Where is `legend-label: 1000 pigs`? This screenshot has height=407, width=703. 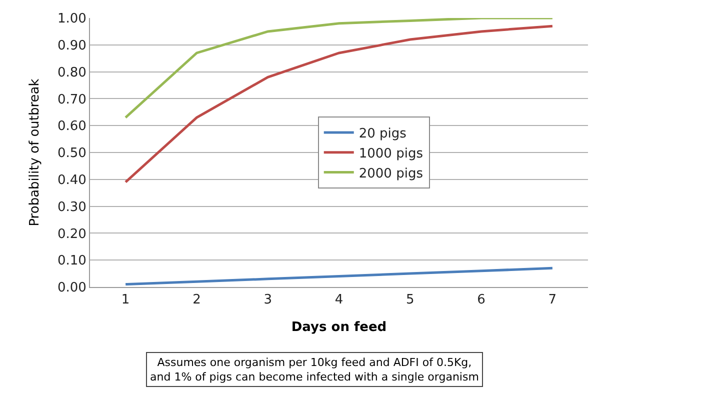
legend-label: 1000 pigs is located at coordinates (391, 154).